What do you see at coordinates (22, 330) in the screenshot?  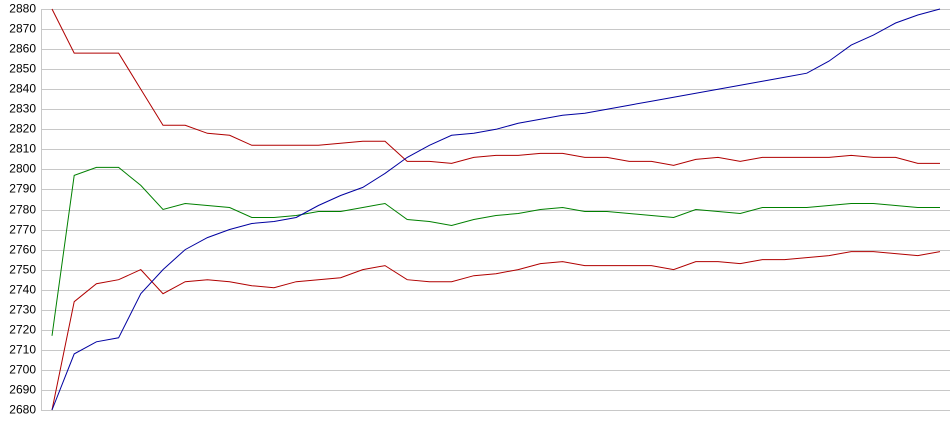 I see `y-tick-label: 2720` at bounding box center [22, 330].